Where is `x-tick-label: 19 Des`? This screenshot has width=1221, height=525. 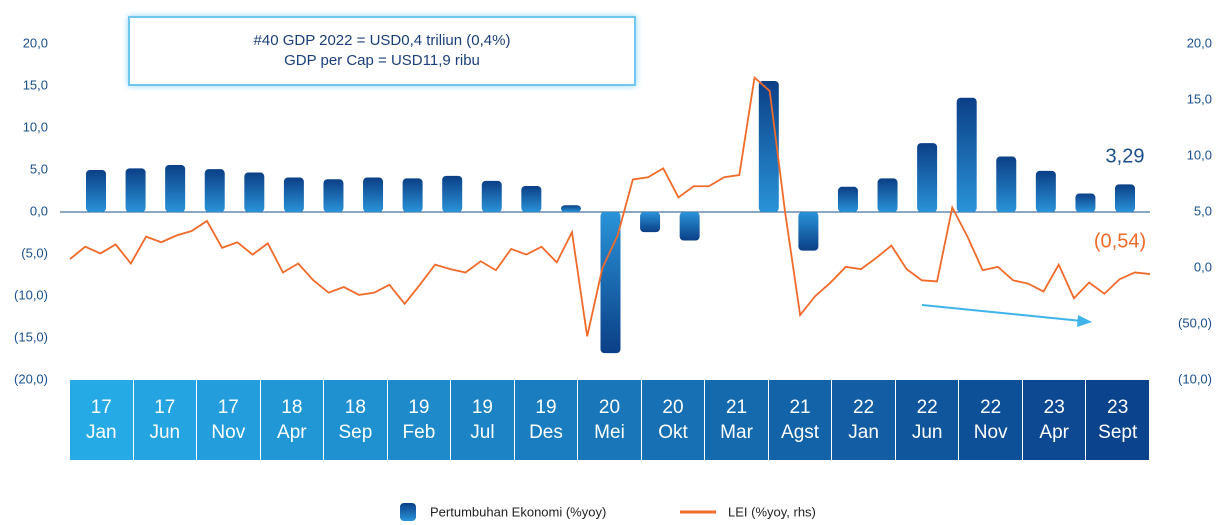 x-tick-label: 19 Des is located at coordinates (546, 420).